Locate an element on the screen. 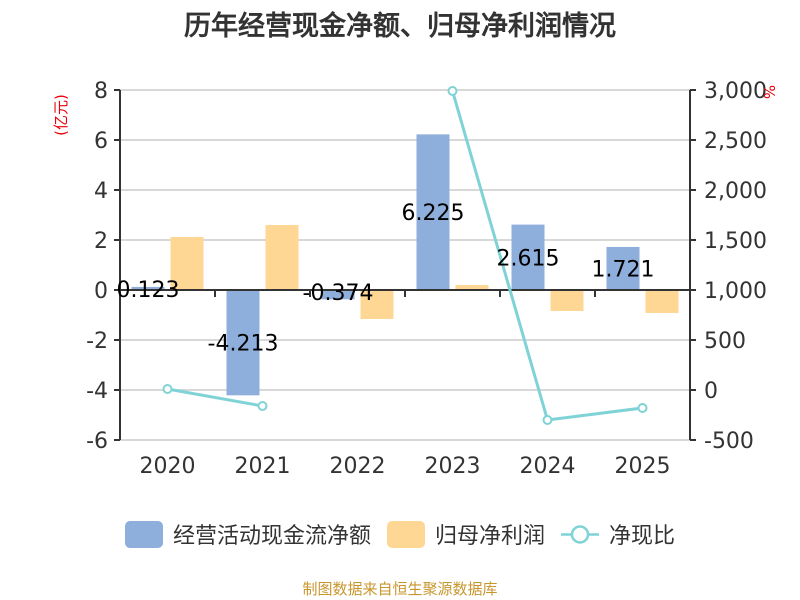 The width and height of the screenshot is (800, 600). legend-label-cashflow: 经营活动现金流净额 is located at coordinates (271, 536).